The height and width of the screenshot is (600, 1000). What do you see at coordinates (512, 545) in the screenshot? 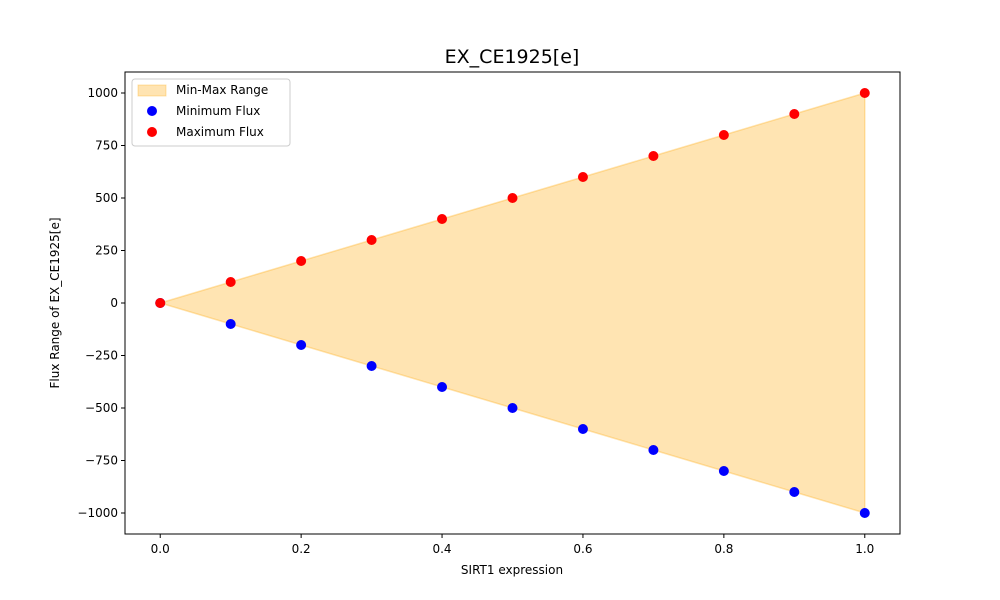
I see `x-axis: 0.0 0.2 0.4 0.6 0.8 1.0` at bounding box center [512, 545].